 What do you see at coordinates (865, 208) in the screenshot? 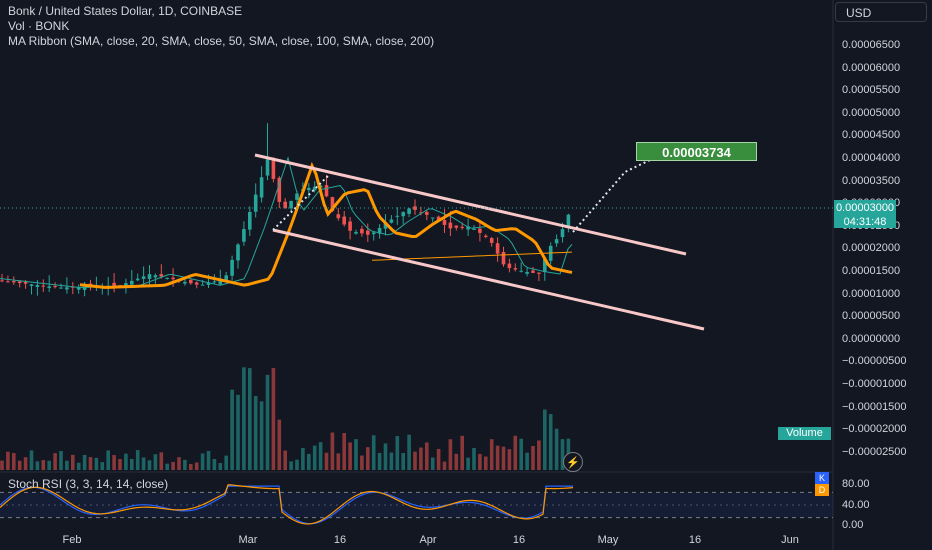
I see `current-price-tag: 0.00003000` at bounding box center [865, 208].